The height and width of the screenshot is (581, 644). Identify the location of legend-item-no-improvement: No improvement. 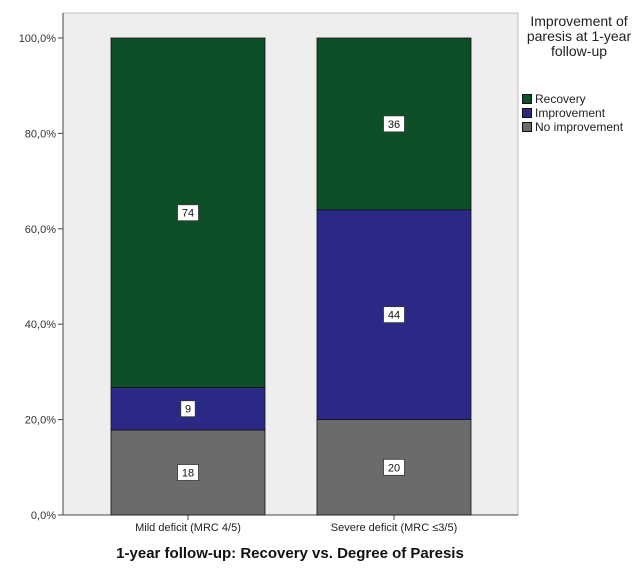
(583, 127).